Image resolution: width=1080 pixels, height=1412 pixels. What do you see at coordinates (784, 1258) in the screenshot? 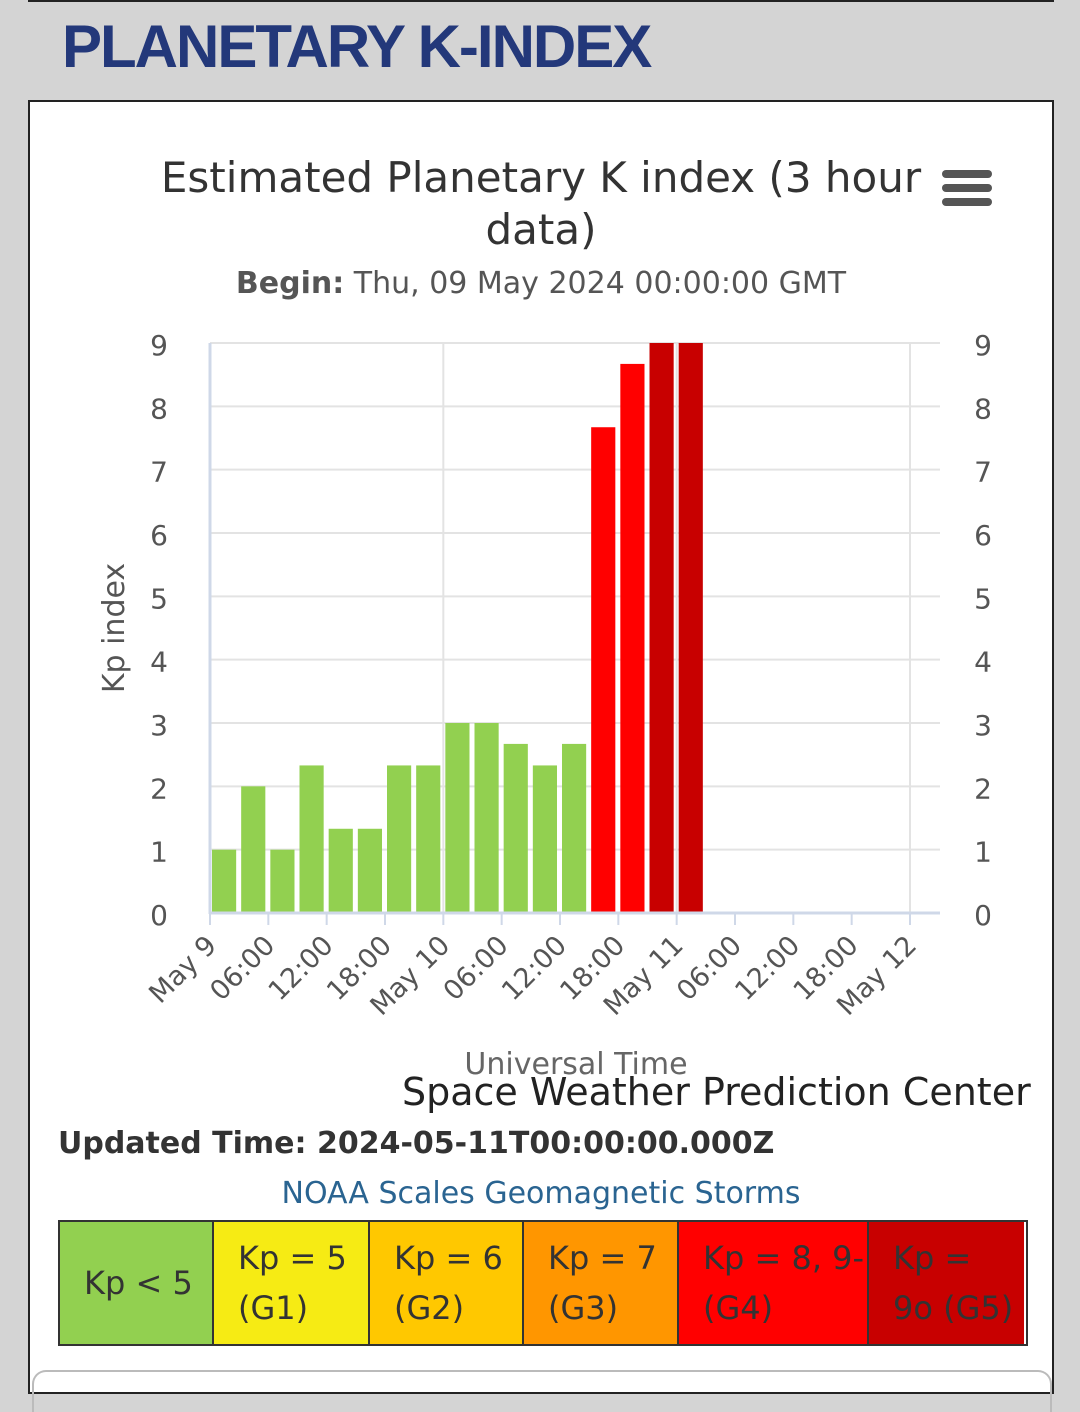
I see `scale-cell-line1: Kp = 8, 9-` at bounding box center [784, 1258].